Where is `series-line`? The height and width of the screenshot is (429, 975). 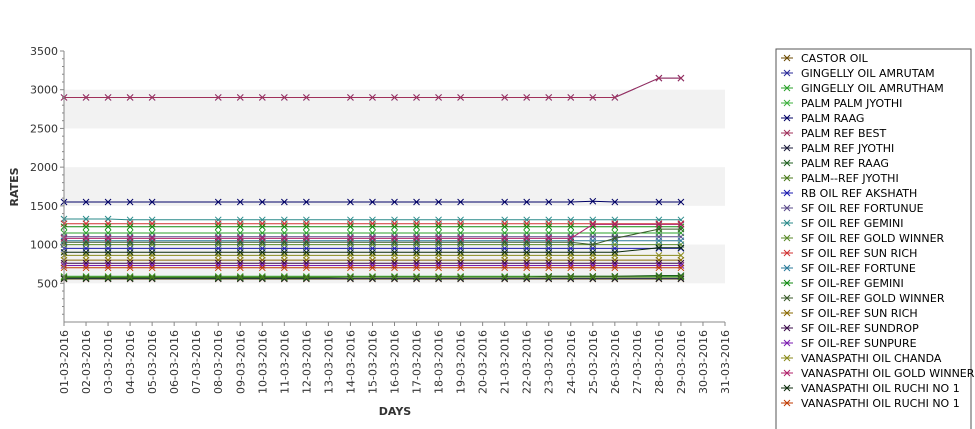 series-line is located at coordinates (372, 231).